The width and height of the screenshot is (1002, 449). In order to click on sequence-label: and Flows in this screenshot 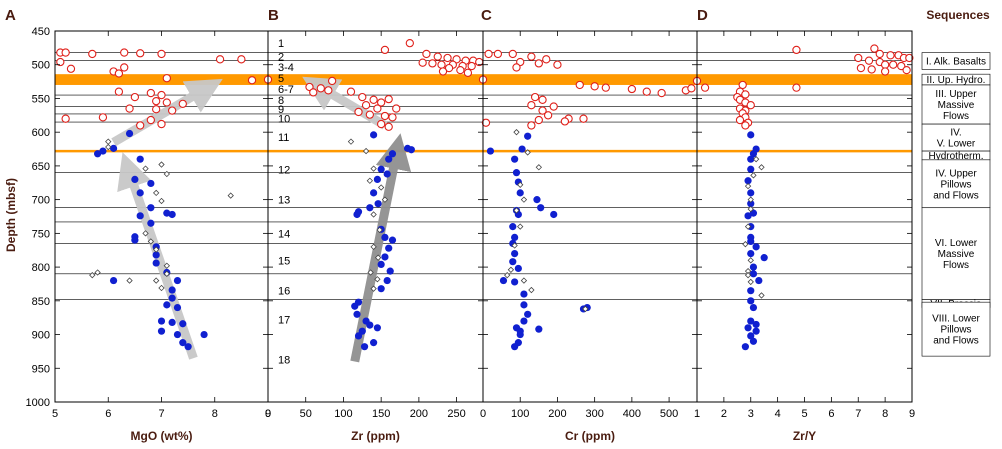, I will do `click(956, 195)`.